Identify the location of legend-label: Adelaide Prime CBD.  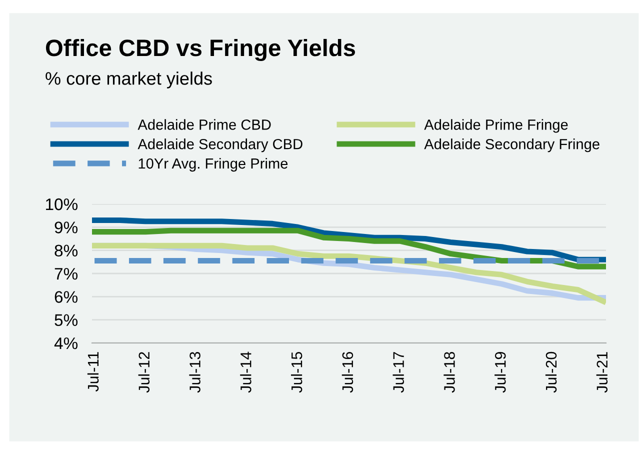
(204, 124).